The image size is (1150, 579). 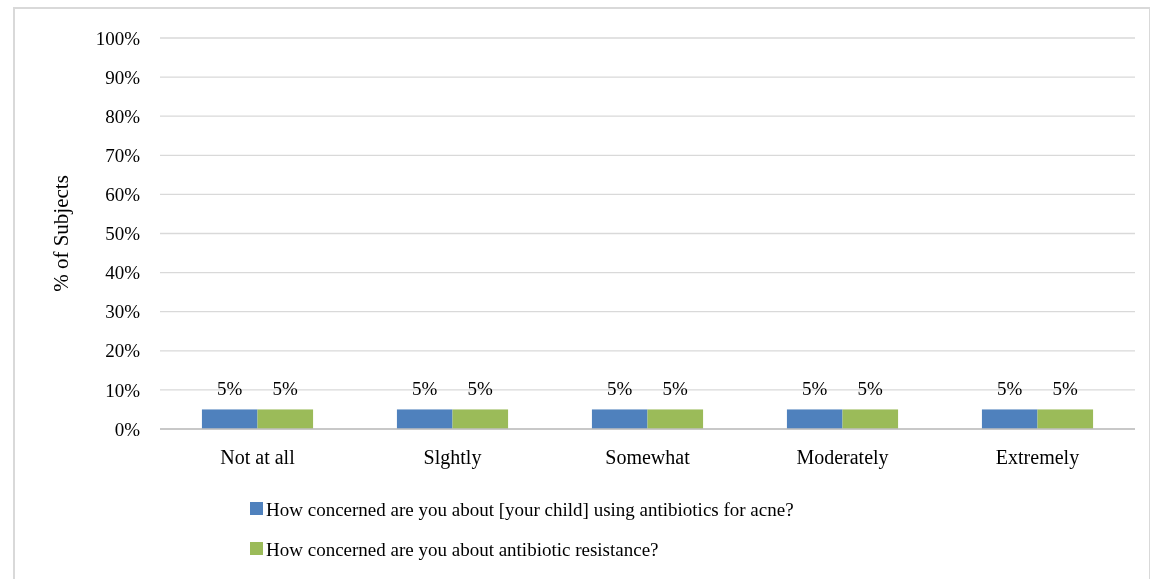 I want to click on y-tick-label: 30%, so click(x=123, y=312).